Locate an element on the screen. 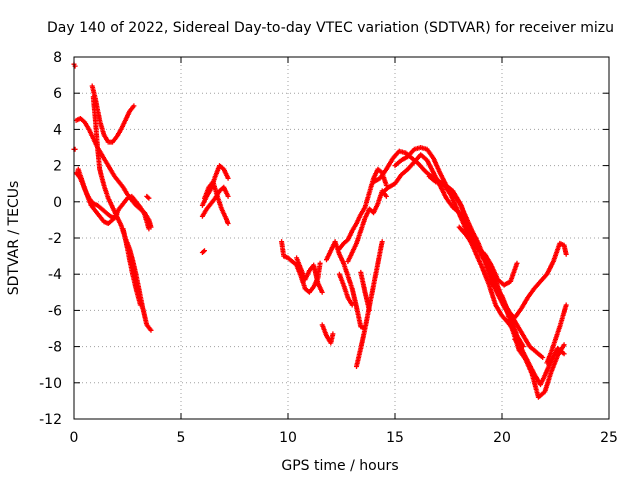 The image size is (640, 480). y-tick-label: -10 is located at coordinates (50, 384).